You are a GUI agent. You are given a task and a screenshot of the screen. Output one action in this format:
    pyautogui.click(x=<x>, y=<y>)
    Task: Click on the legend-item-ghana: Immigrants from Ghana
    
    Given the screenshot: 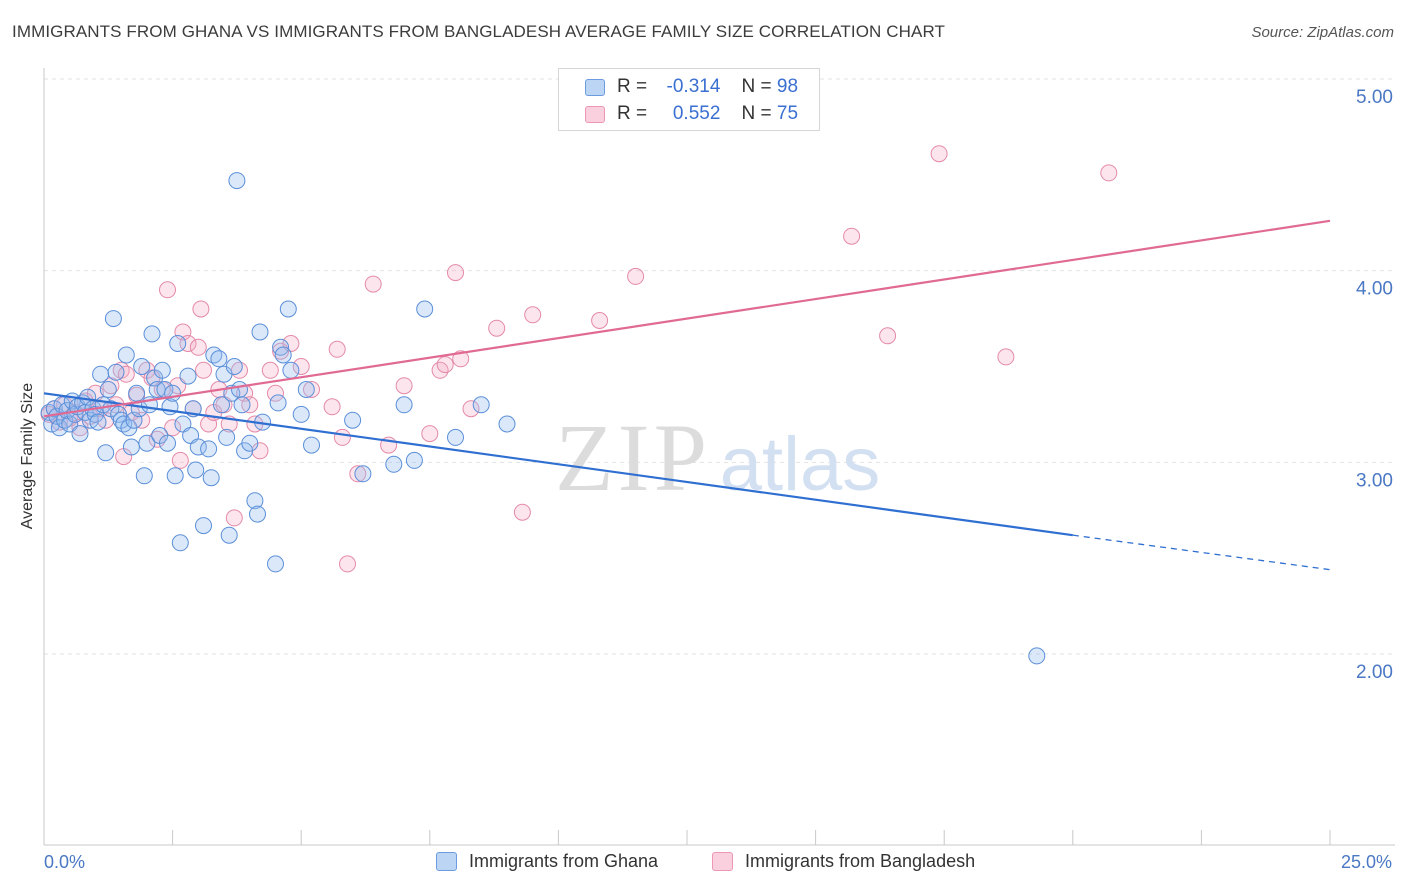 What is the action you would take?
    pyautogui.click(x=547, y=861)
    